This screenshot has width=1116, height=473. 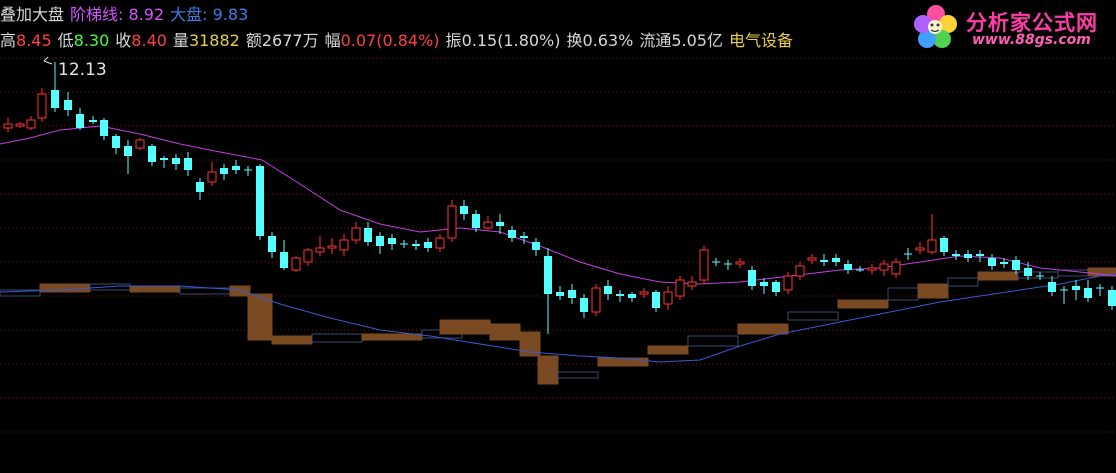 What do you see at coordinates (149, 40) in the screenshot?
I see `header-close-value: 8.40` at bounding box center [149, 40].